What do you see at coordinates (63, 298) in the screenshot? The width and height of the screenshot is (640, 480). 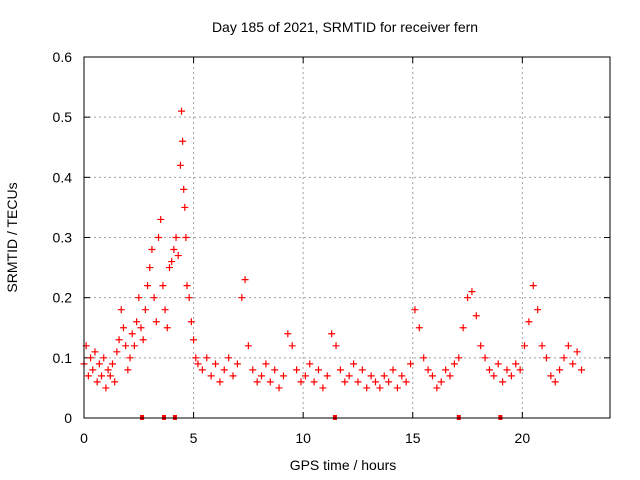 I see `y-tick-label: 0.2` at bounding box center [63, 298].